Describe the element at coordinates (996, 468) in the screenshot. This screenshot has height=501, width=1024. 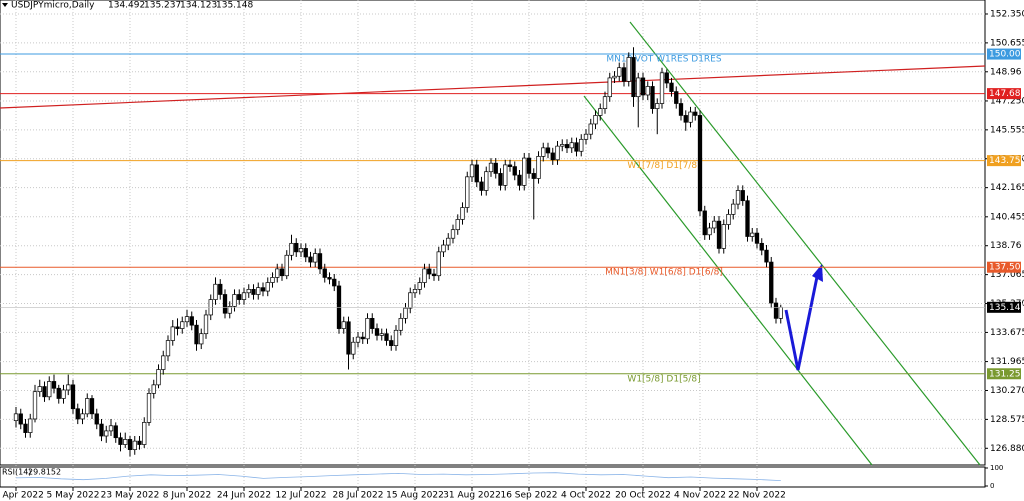
I see `rsi-tick-label: 100` at that location.